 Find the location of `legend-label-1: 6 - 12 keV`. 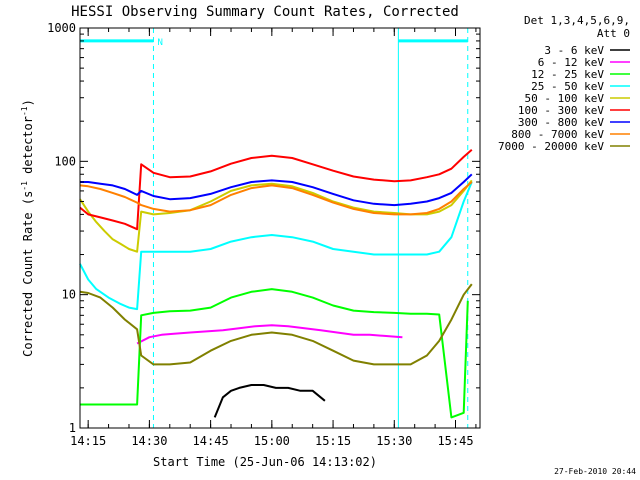

legend-label-1: 6 - 12 keV is located at coordinates (571, 62).